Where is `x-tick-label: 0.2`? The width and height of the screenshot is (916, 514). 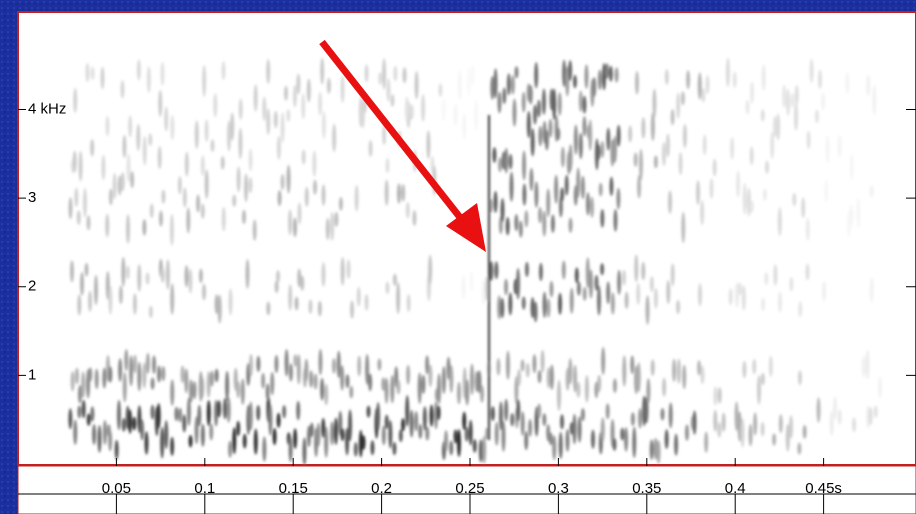 x-tick-label: 0.2 is located at coordinates (381, 488).